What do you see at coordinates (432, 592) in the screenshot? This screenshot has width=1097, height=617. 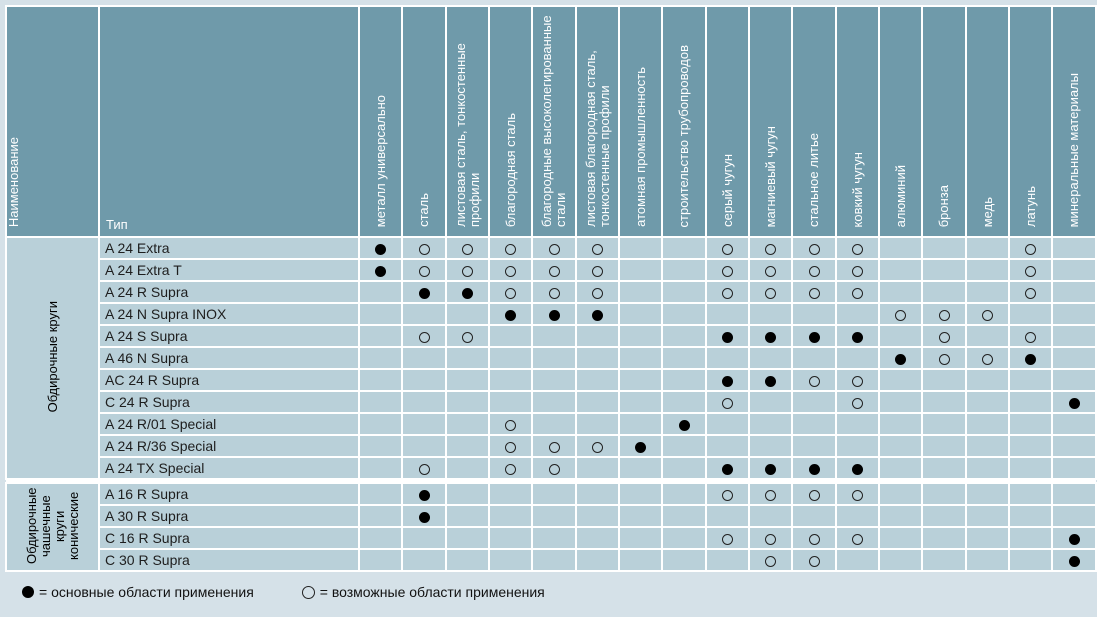 I see `legend-optional-label: = возможные области применения` at bounding box center [432, 592].